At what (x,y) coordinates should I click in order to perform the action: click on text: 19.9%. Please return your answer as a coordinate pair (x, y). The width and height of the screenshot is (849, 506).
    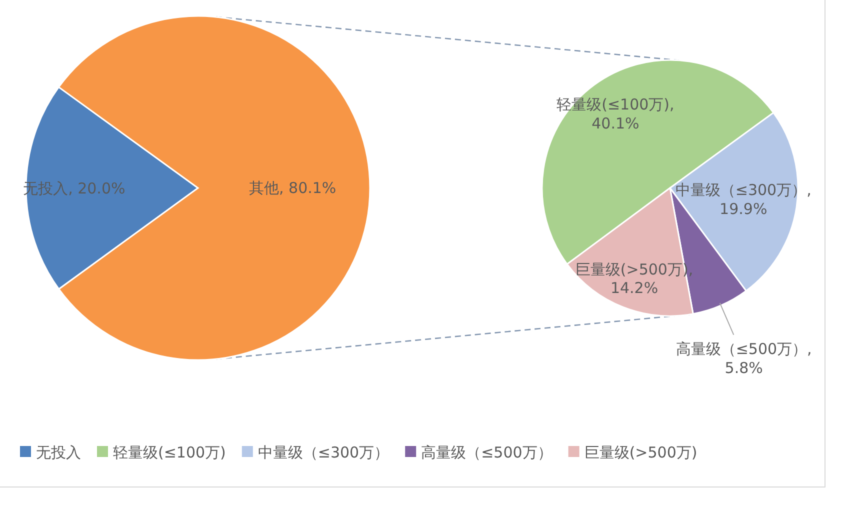
    Looking at the image, I should click on (744, 209).